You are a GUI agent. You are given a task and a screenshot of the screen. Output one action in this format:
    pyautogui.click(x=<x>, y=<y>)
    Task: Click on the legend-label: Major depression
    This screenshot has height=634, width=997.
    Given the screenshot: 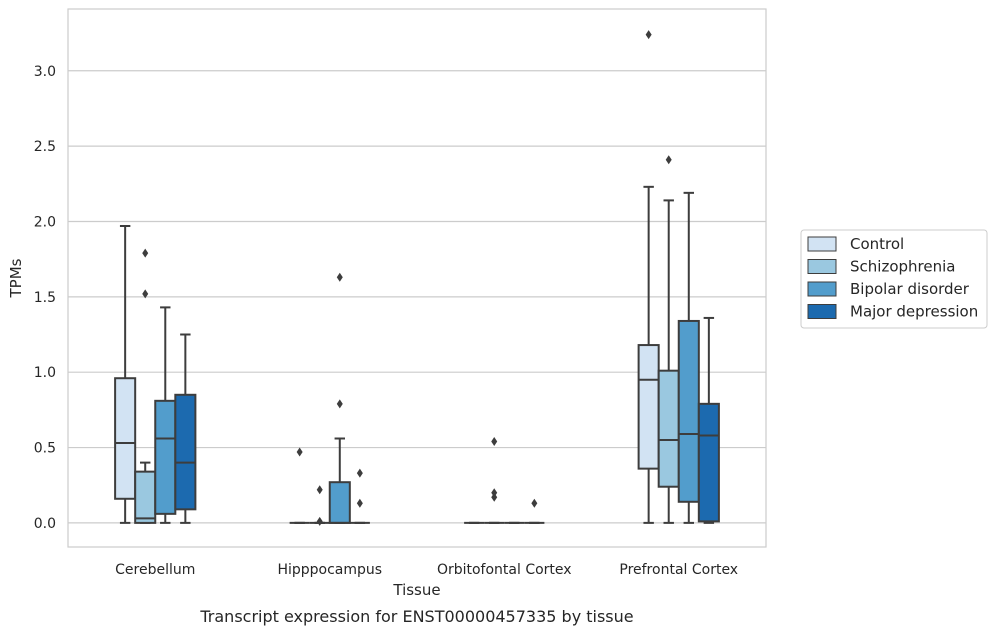 What is the action you would take?
    pyautogui.click(x=914, y=312)
    